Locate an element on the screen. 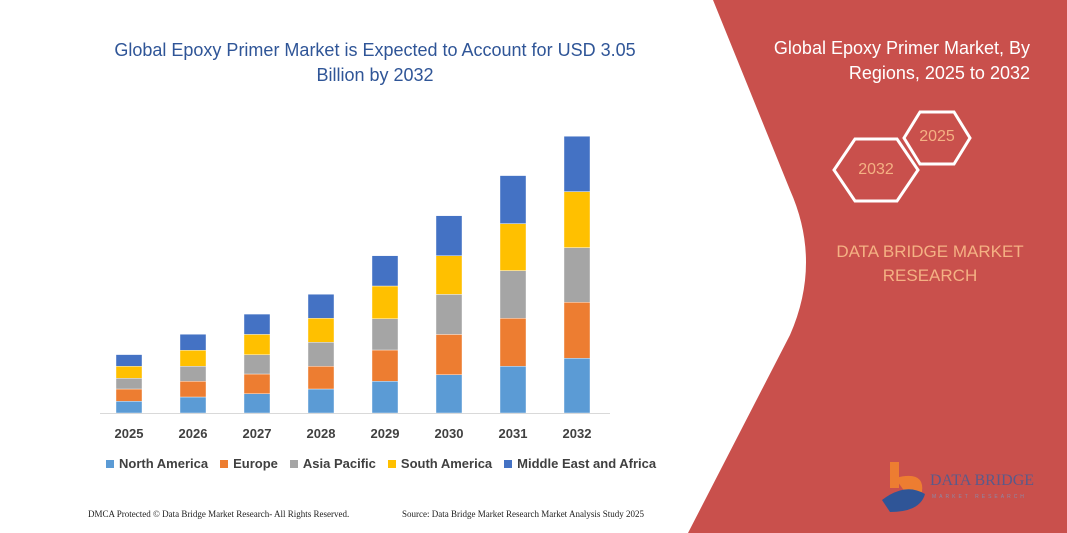 The image size is (1067, 533). hex-label-end: 2032 is located at coordinates (876, 169).